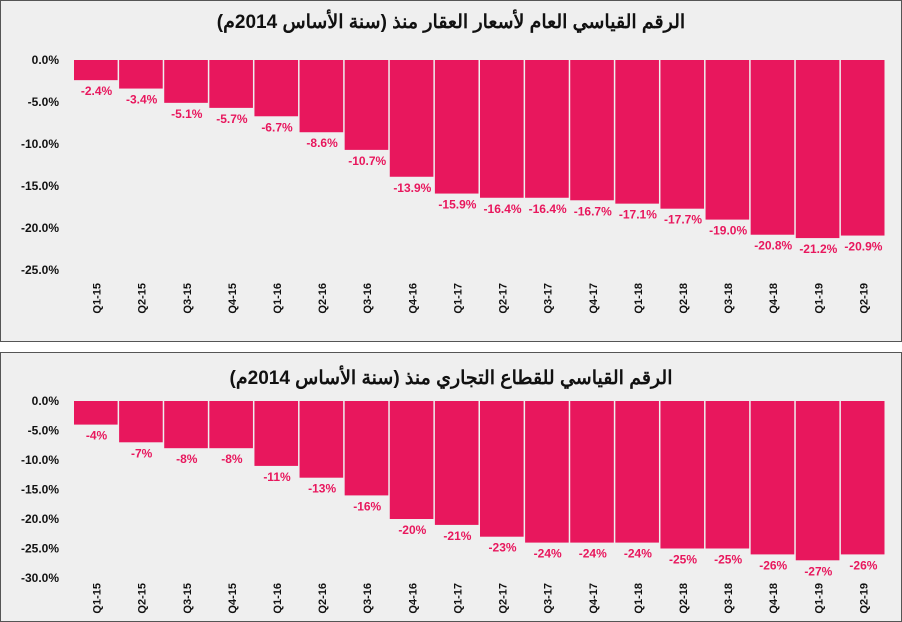 The image size is (902, 622). Describe the element at coordinates (142, 100) in the screenshot. I see `data-label: -3.4%` at that location.